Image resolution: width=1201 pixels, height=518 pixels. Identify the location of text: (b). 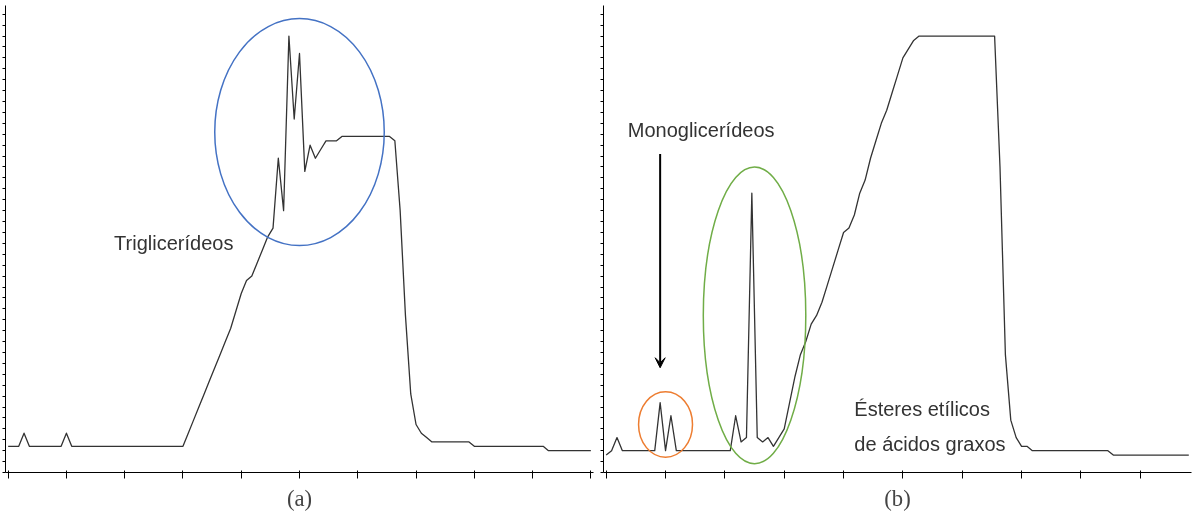
(897, 498).